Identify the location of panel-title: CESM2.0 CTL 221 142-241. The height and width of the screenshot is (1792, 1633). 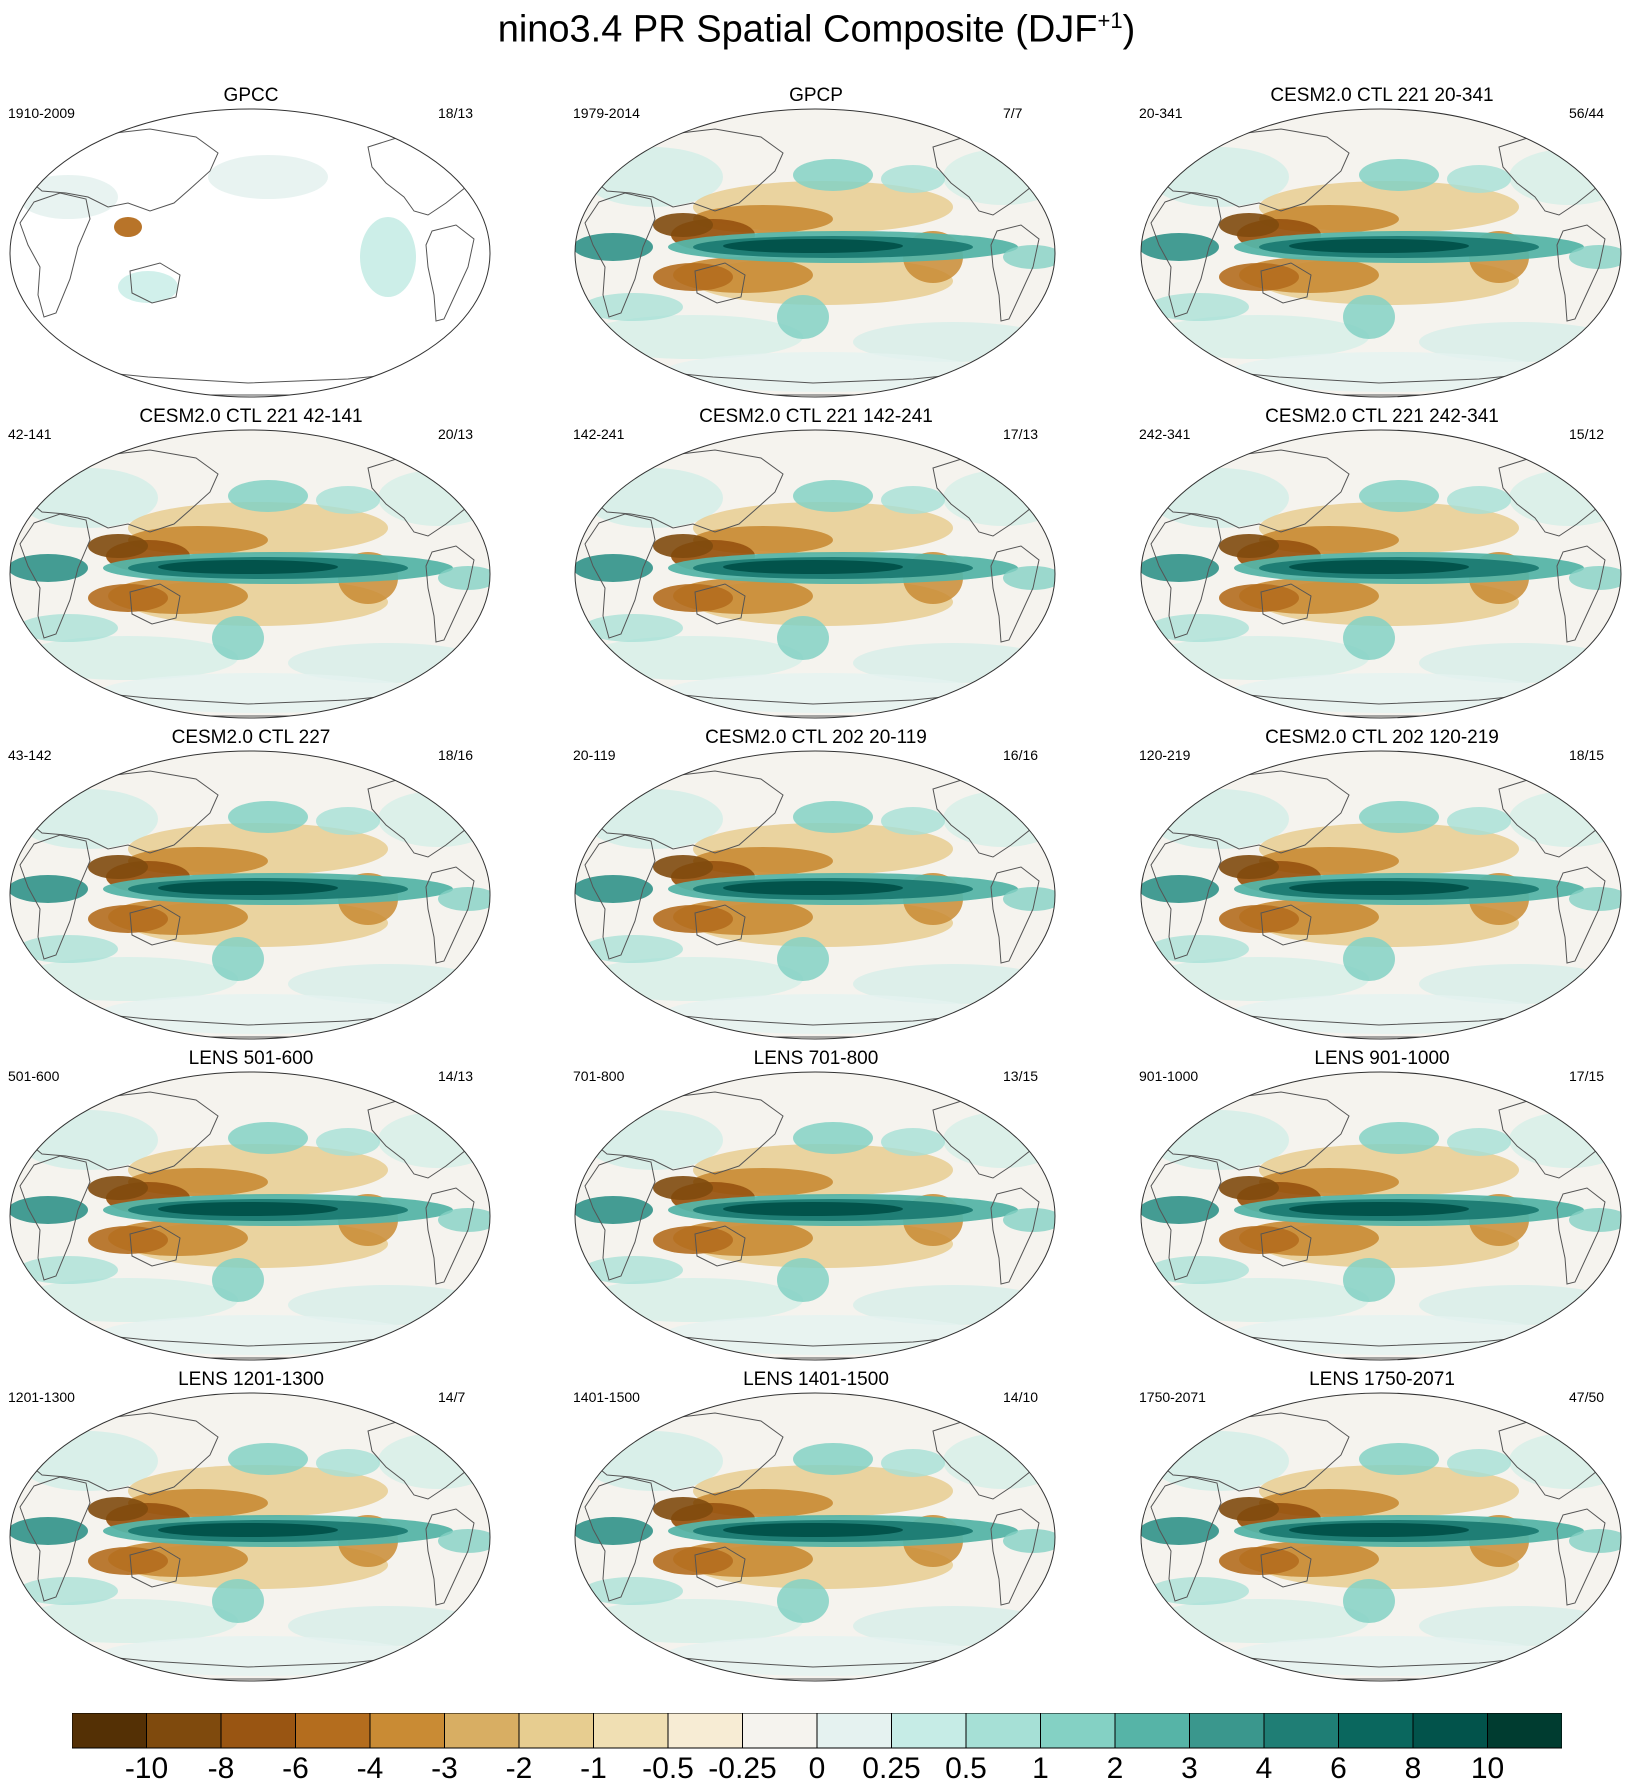
(816, 416).